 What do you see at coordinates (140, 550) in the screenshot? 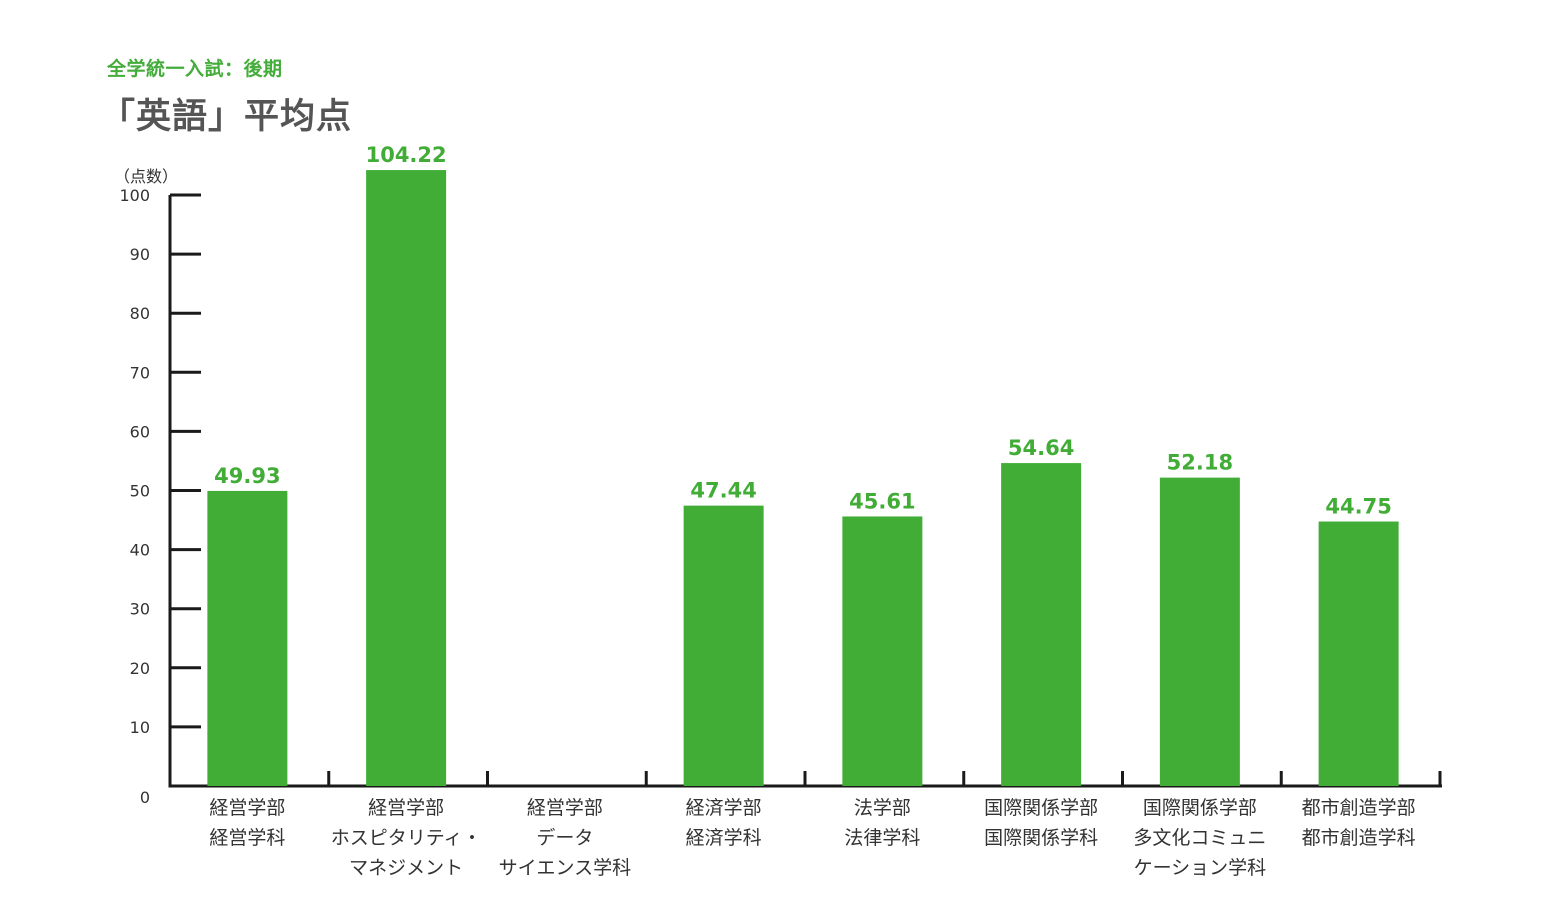
I see `y-tick-label: 40` at bounding box center [140, 550].